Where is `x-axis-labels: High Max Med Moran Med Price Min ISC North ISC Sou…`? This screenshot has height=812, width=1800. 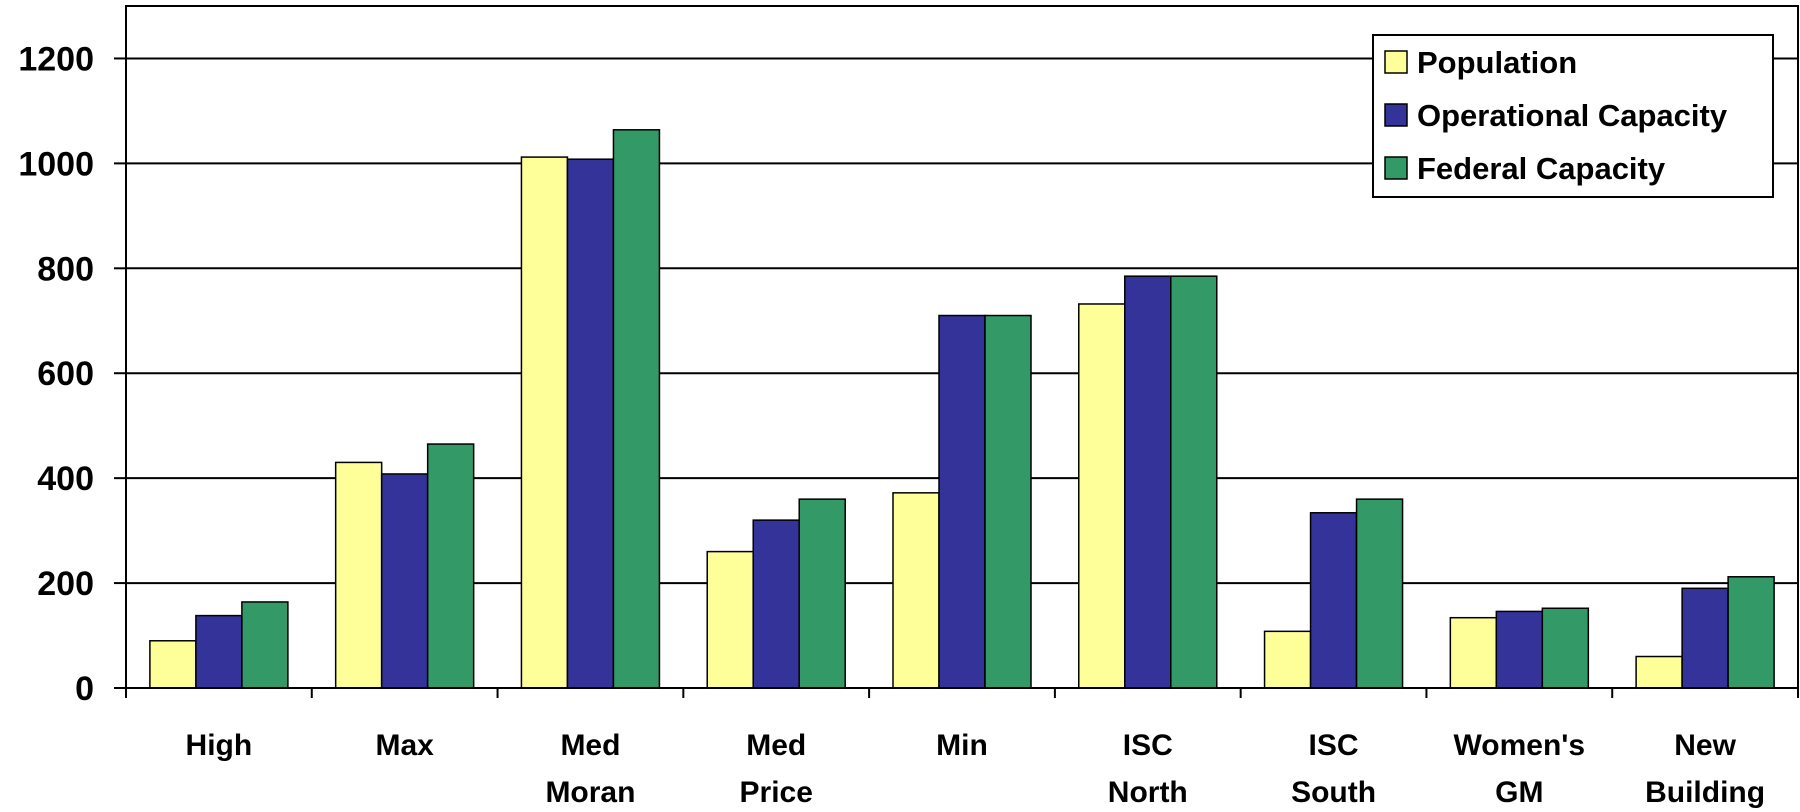
x-axis-labels: High Max Med Moran Med Price Min ISC North ISC Sou… is located at coordinates (976, 769).